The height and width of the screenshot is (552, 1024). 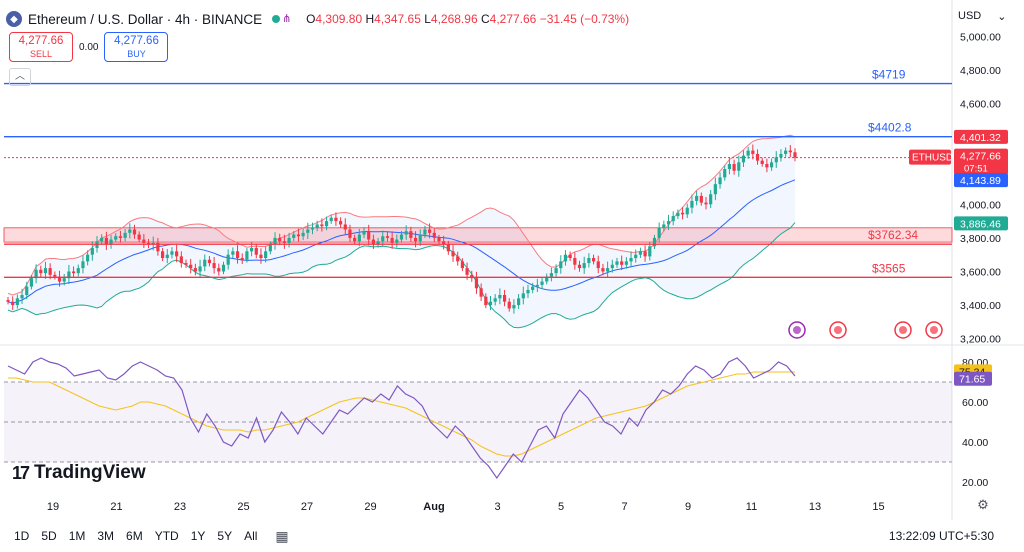 What do you see at coordinates (624, 507) in the screenshot?
I see `time-tick-label: 7` at bounding box center [624, 507].